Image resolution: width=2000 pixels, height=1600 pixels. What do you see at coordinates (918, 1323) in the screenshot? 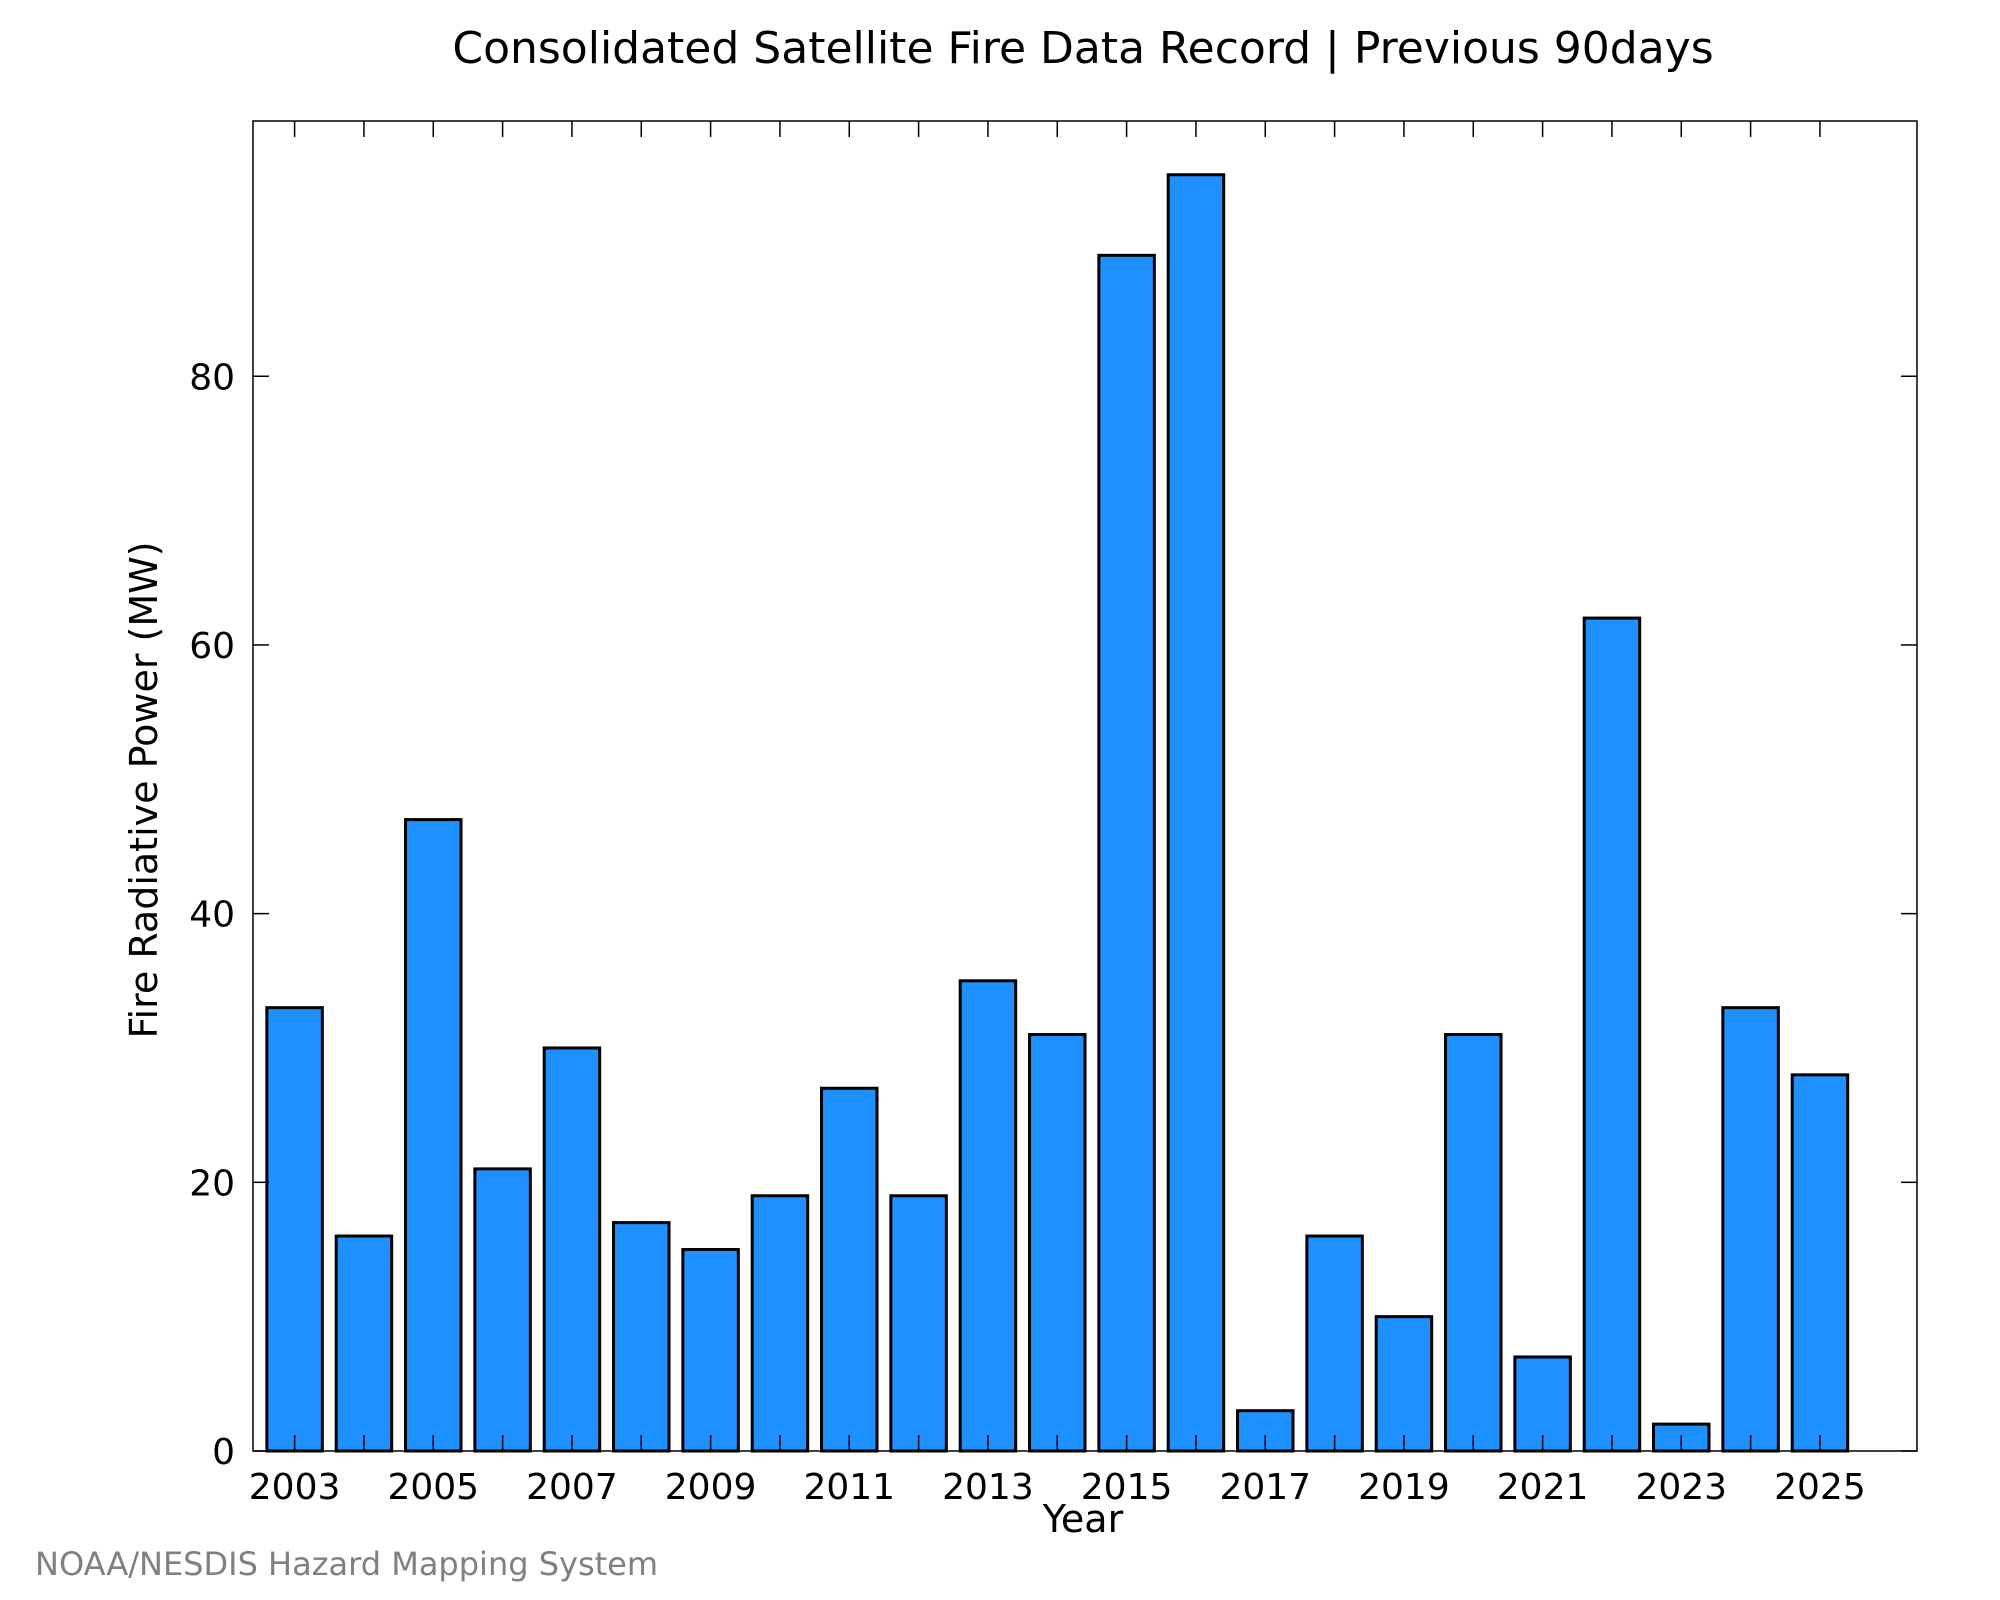
I see `bar-2012` at bounding box center [918, 1323].